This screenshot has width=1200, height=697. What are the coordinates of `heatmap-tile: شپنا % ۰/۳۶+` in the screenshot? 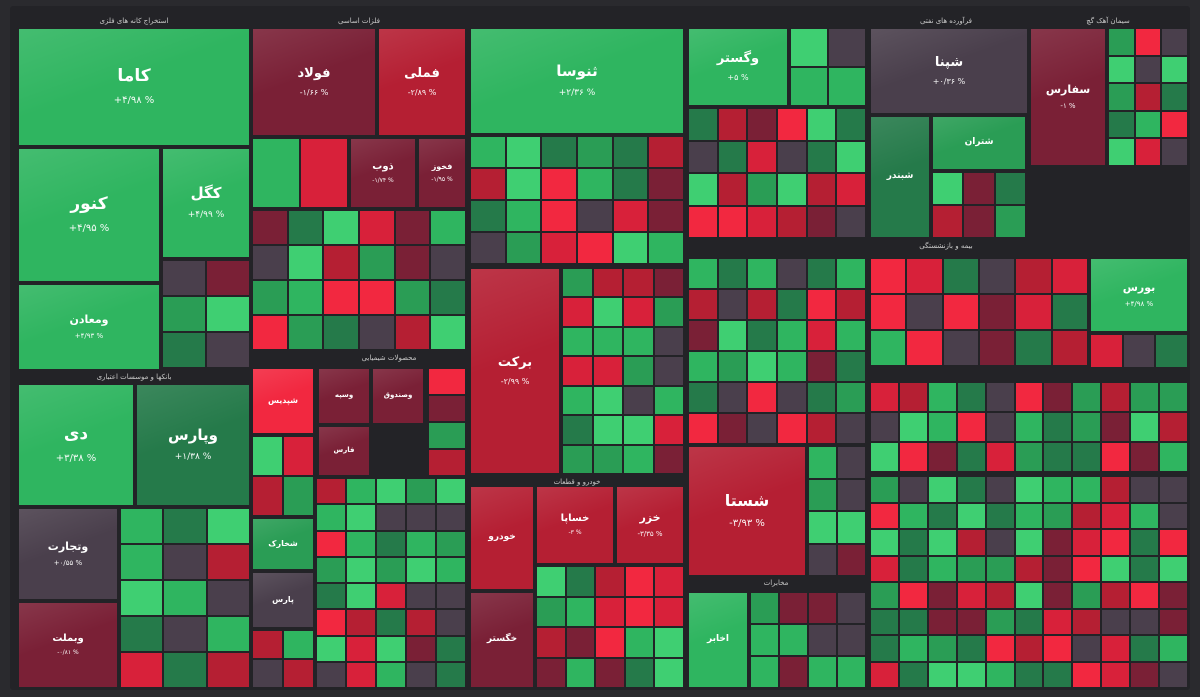 It's located at (949, 71).